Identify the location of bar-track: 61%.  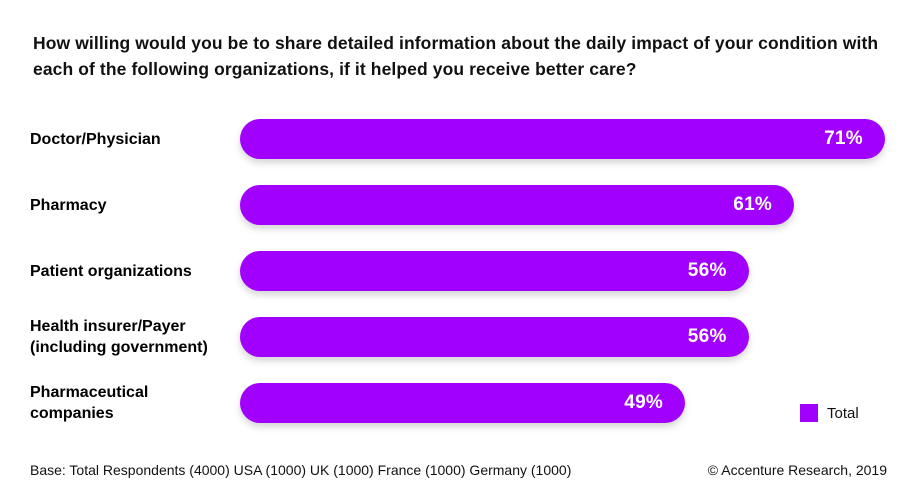
(562, 205).